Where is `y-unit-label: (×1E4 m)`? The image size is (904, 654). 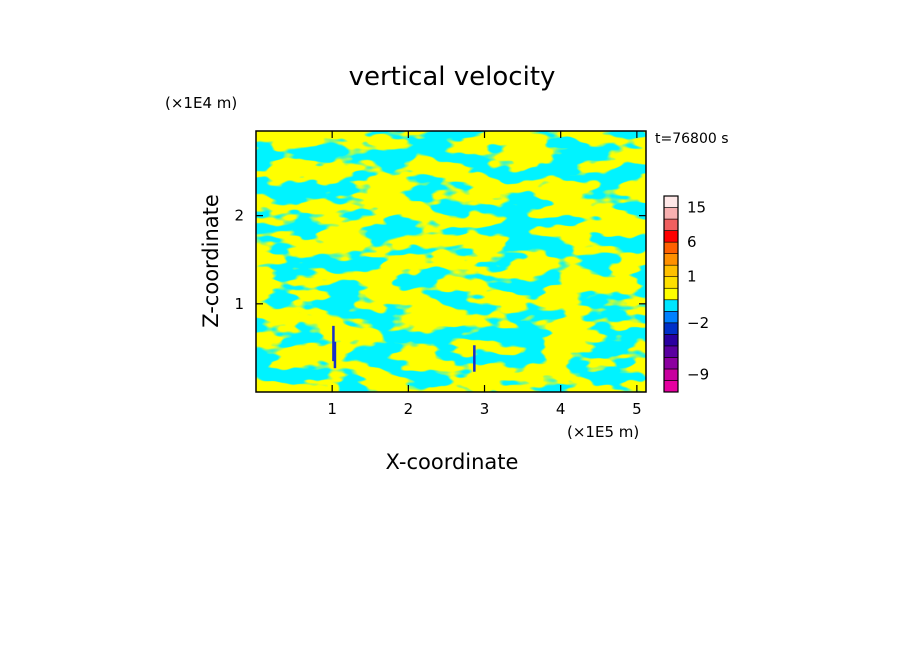 y-unit-label: (×1E4 m) is located at coordinates (201, 103).